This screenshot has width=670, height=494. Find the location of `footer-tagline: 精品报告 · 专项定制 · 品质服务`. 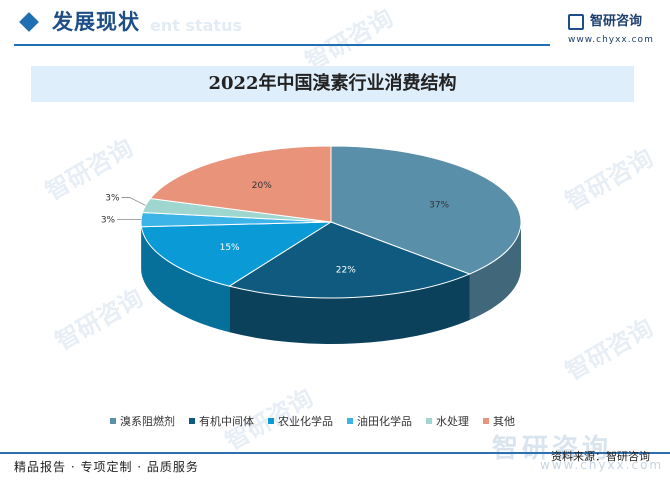

footer-tagline: 精品报告 · 专项定制 · 品质服务 is located at coordinates (106, 467).